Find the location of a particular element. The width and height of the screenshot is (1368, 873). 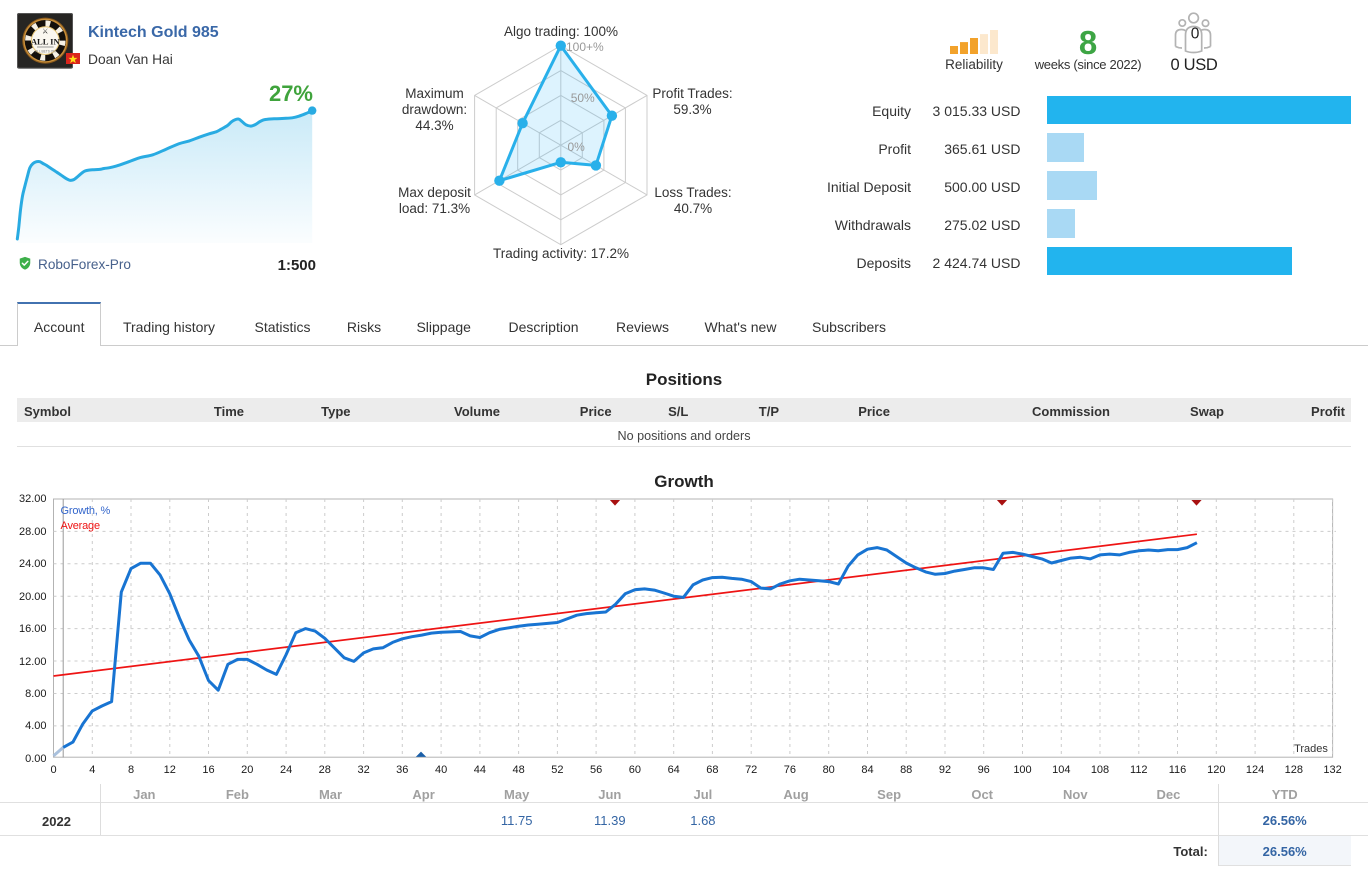

svg-text: ALL BETS ON is located at coordinates (45, 51).